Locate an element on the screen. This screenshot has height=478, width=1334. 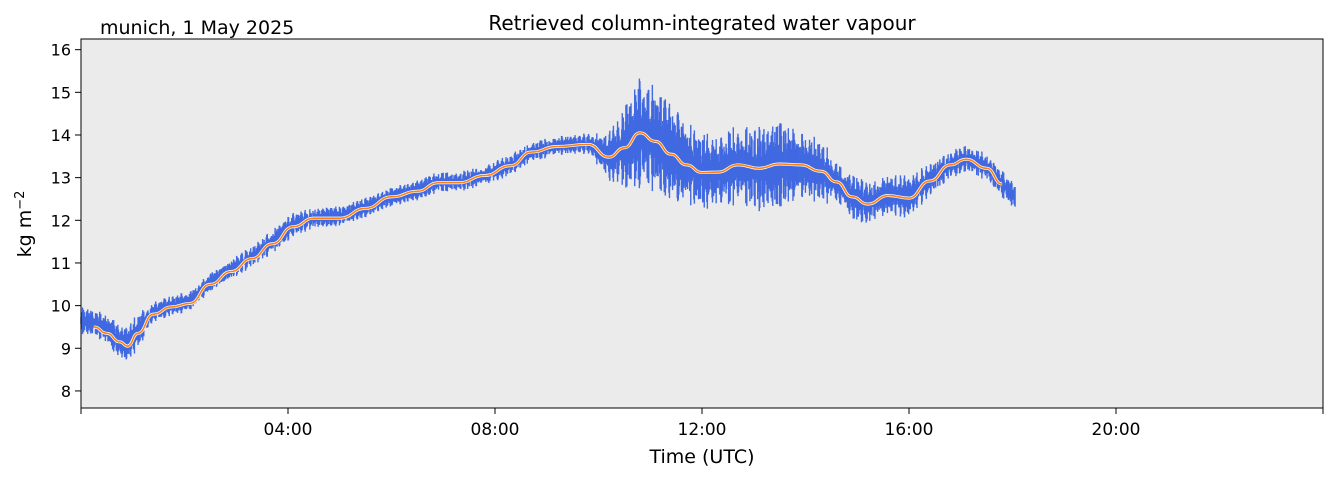
y-axis: 8 9 10 11 12 13 14 15 16 is located at coordinates (66, 221).